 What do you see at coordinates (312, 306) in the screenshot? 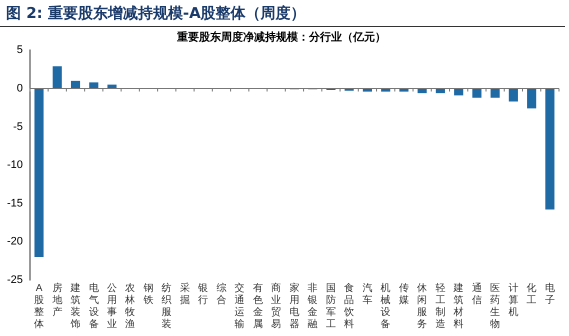
I see `x-tick-label: 非银金融` at bounding box center [312, 306].